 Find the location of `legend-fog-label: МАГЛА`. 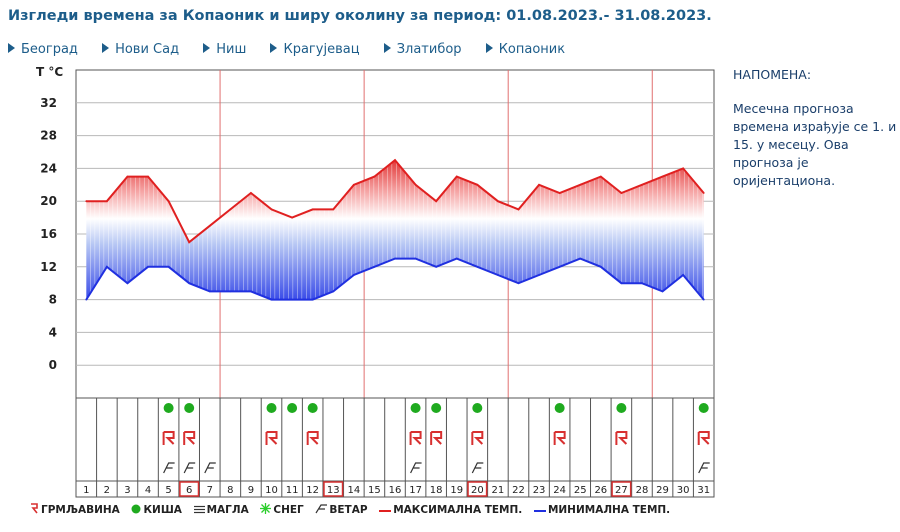

legend-fog-label: МАГЛА is located at coordinates (227, 510).